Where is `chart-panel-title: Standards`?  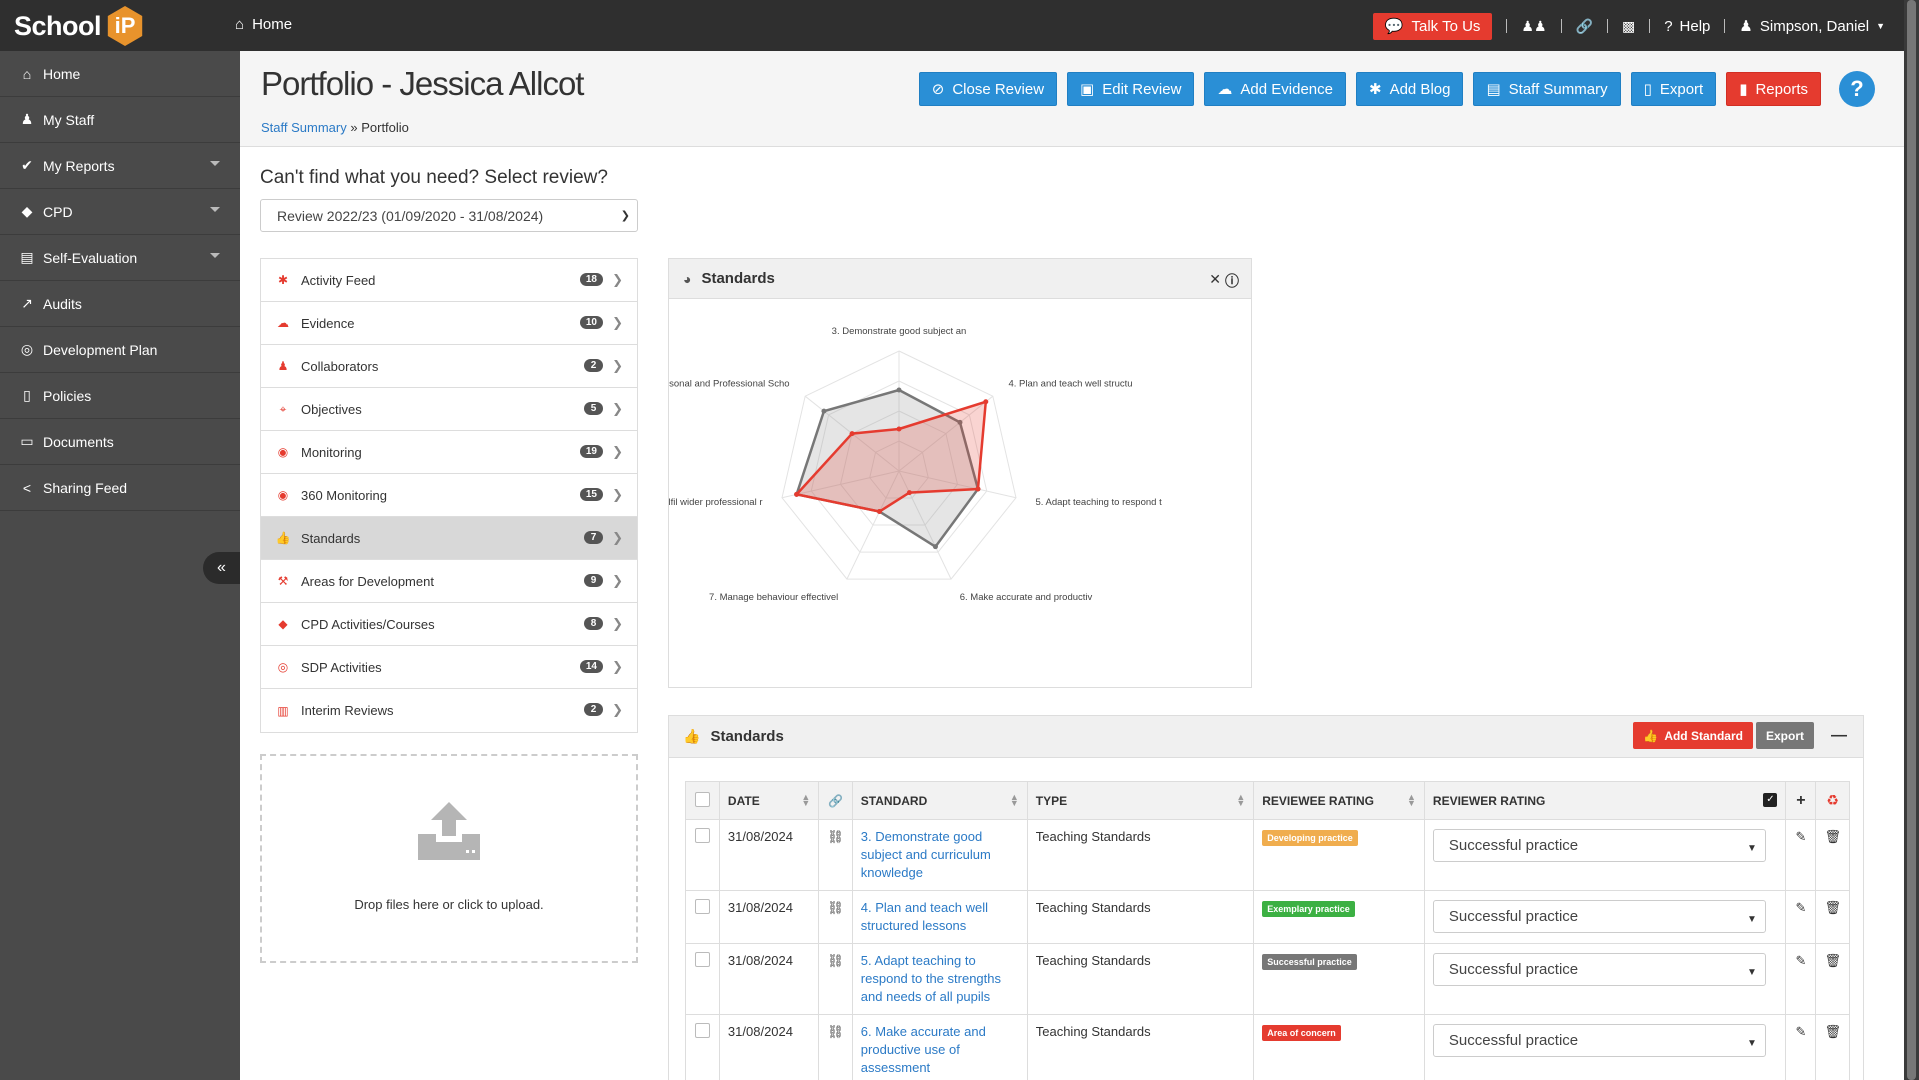 chart-panel-title: Standards is located at coordinates (738, 278).